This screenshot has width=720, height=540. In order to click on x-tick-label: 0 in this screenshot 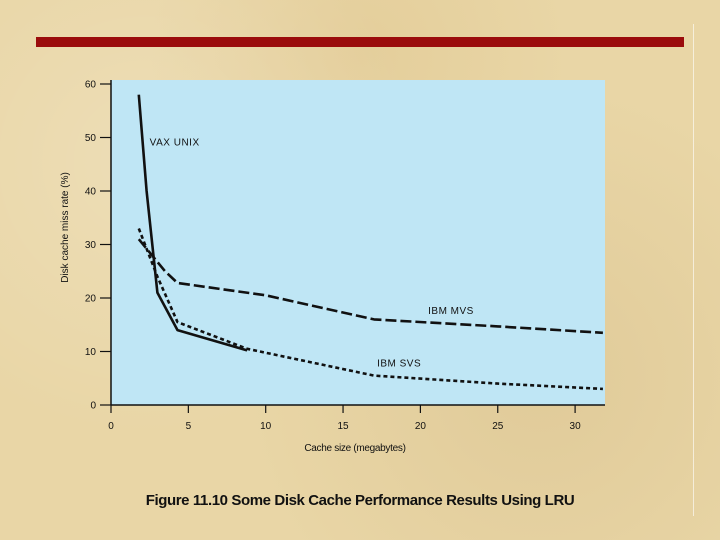, I will do `click(111, 426)`.